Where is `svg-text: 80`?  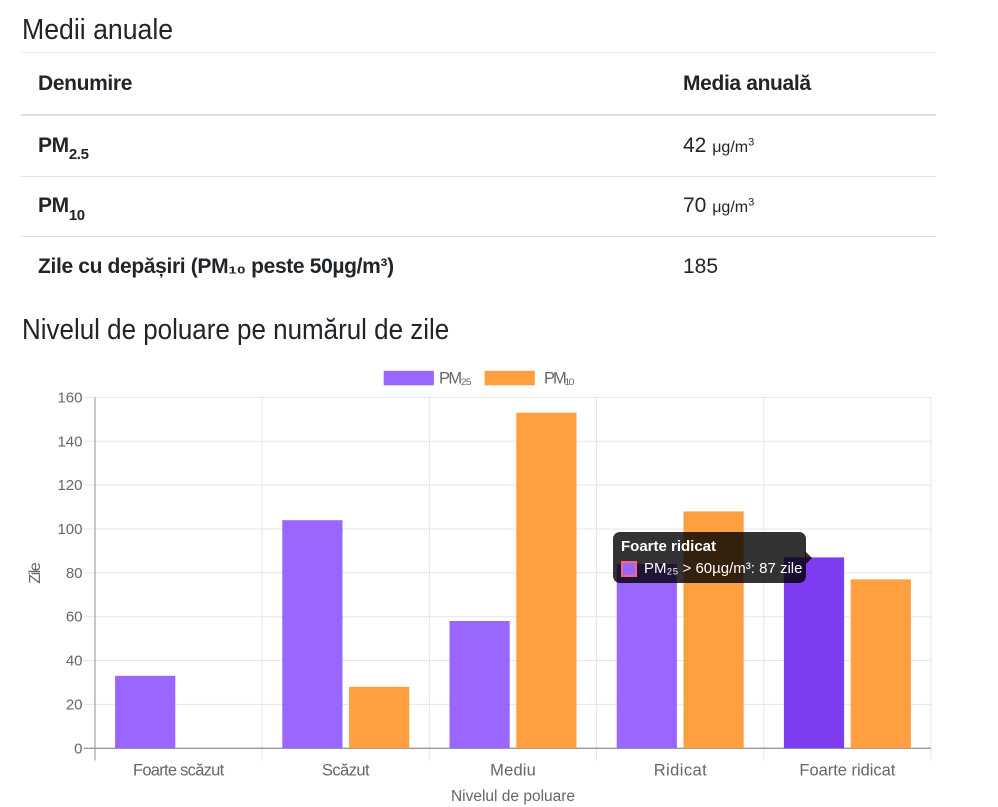 svg-text: 80 is located at coordinates (74, 573).